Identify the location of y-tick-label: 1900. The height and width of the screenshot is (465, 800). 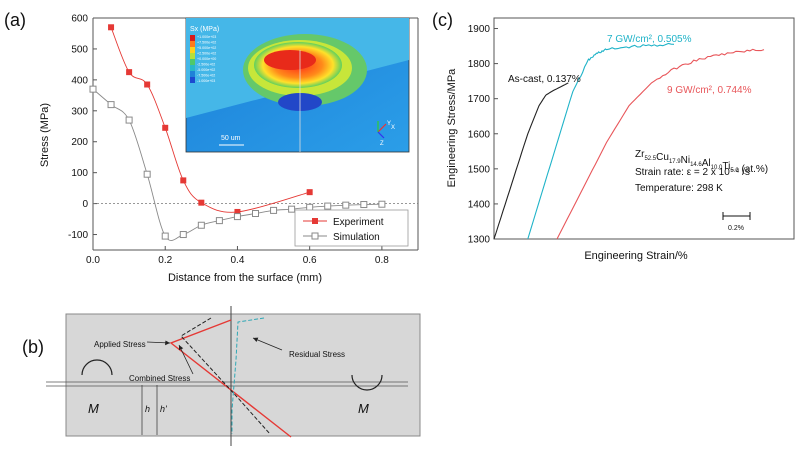
(479, 29).